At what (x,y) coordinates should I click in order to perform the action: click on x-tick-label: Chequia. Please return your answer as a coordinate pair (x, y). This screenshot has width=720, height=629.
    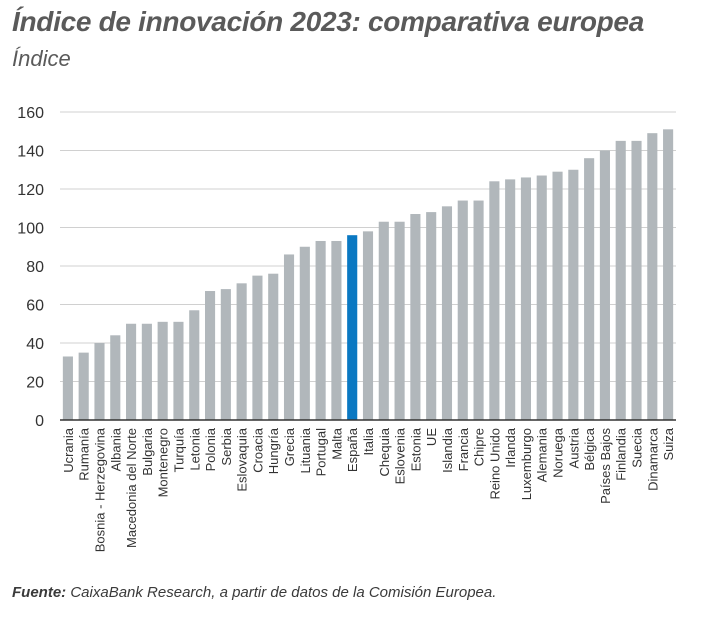
    Looking at the image, I should click on (384, 451).